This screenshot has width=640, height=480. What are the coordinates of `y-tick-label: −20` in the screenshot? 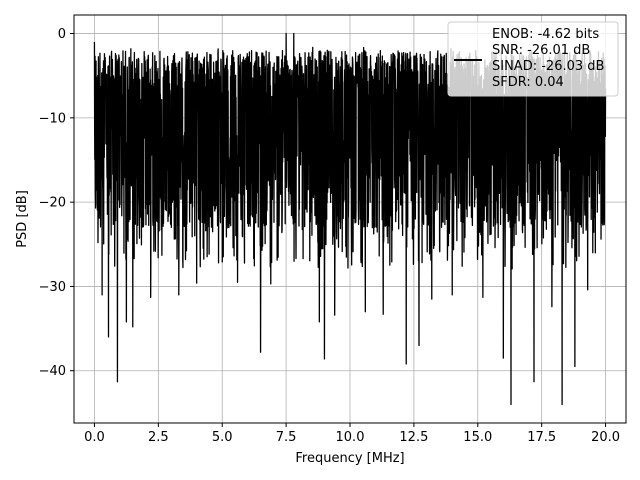 It's located at (52, 203).